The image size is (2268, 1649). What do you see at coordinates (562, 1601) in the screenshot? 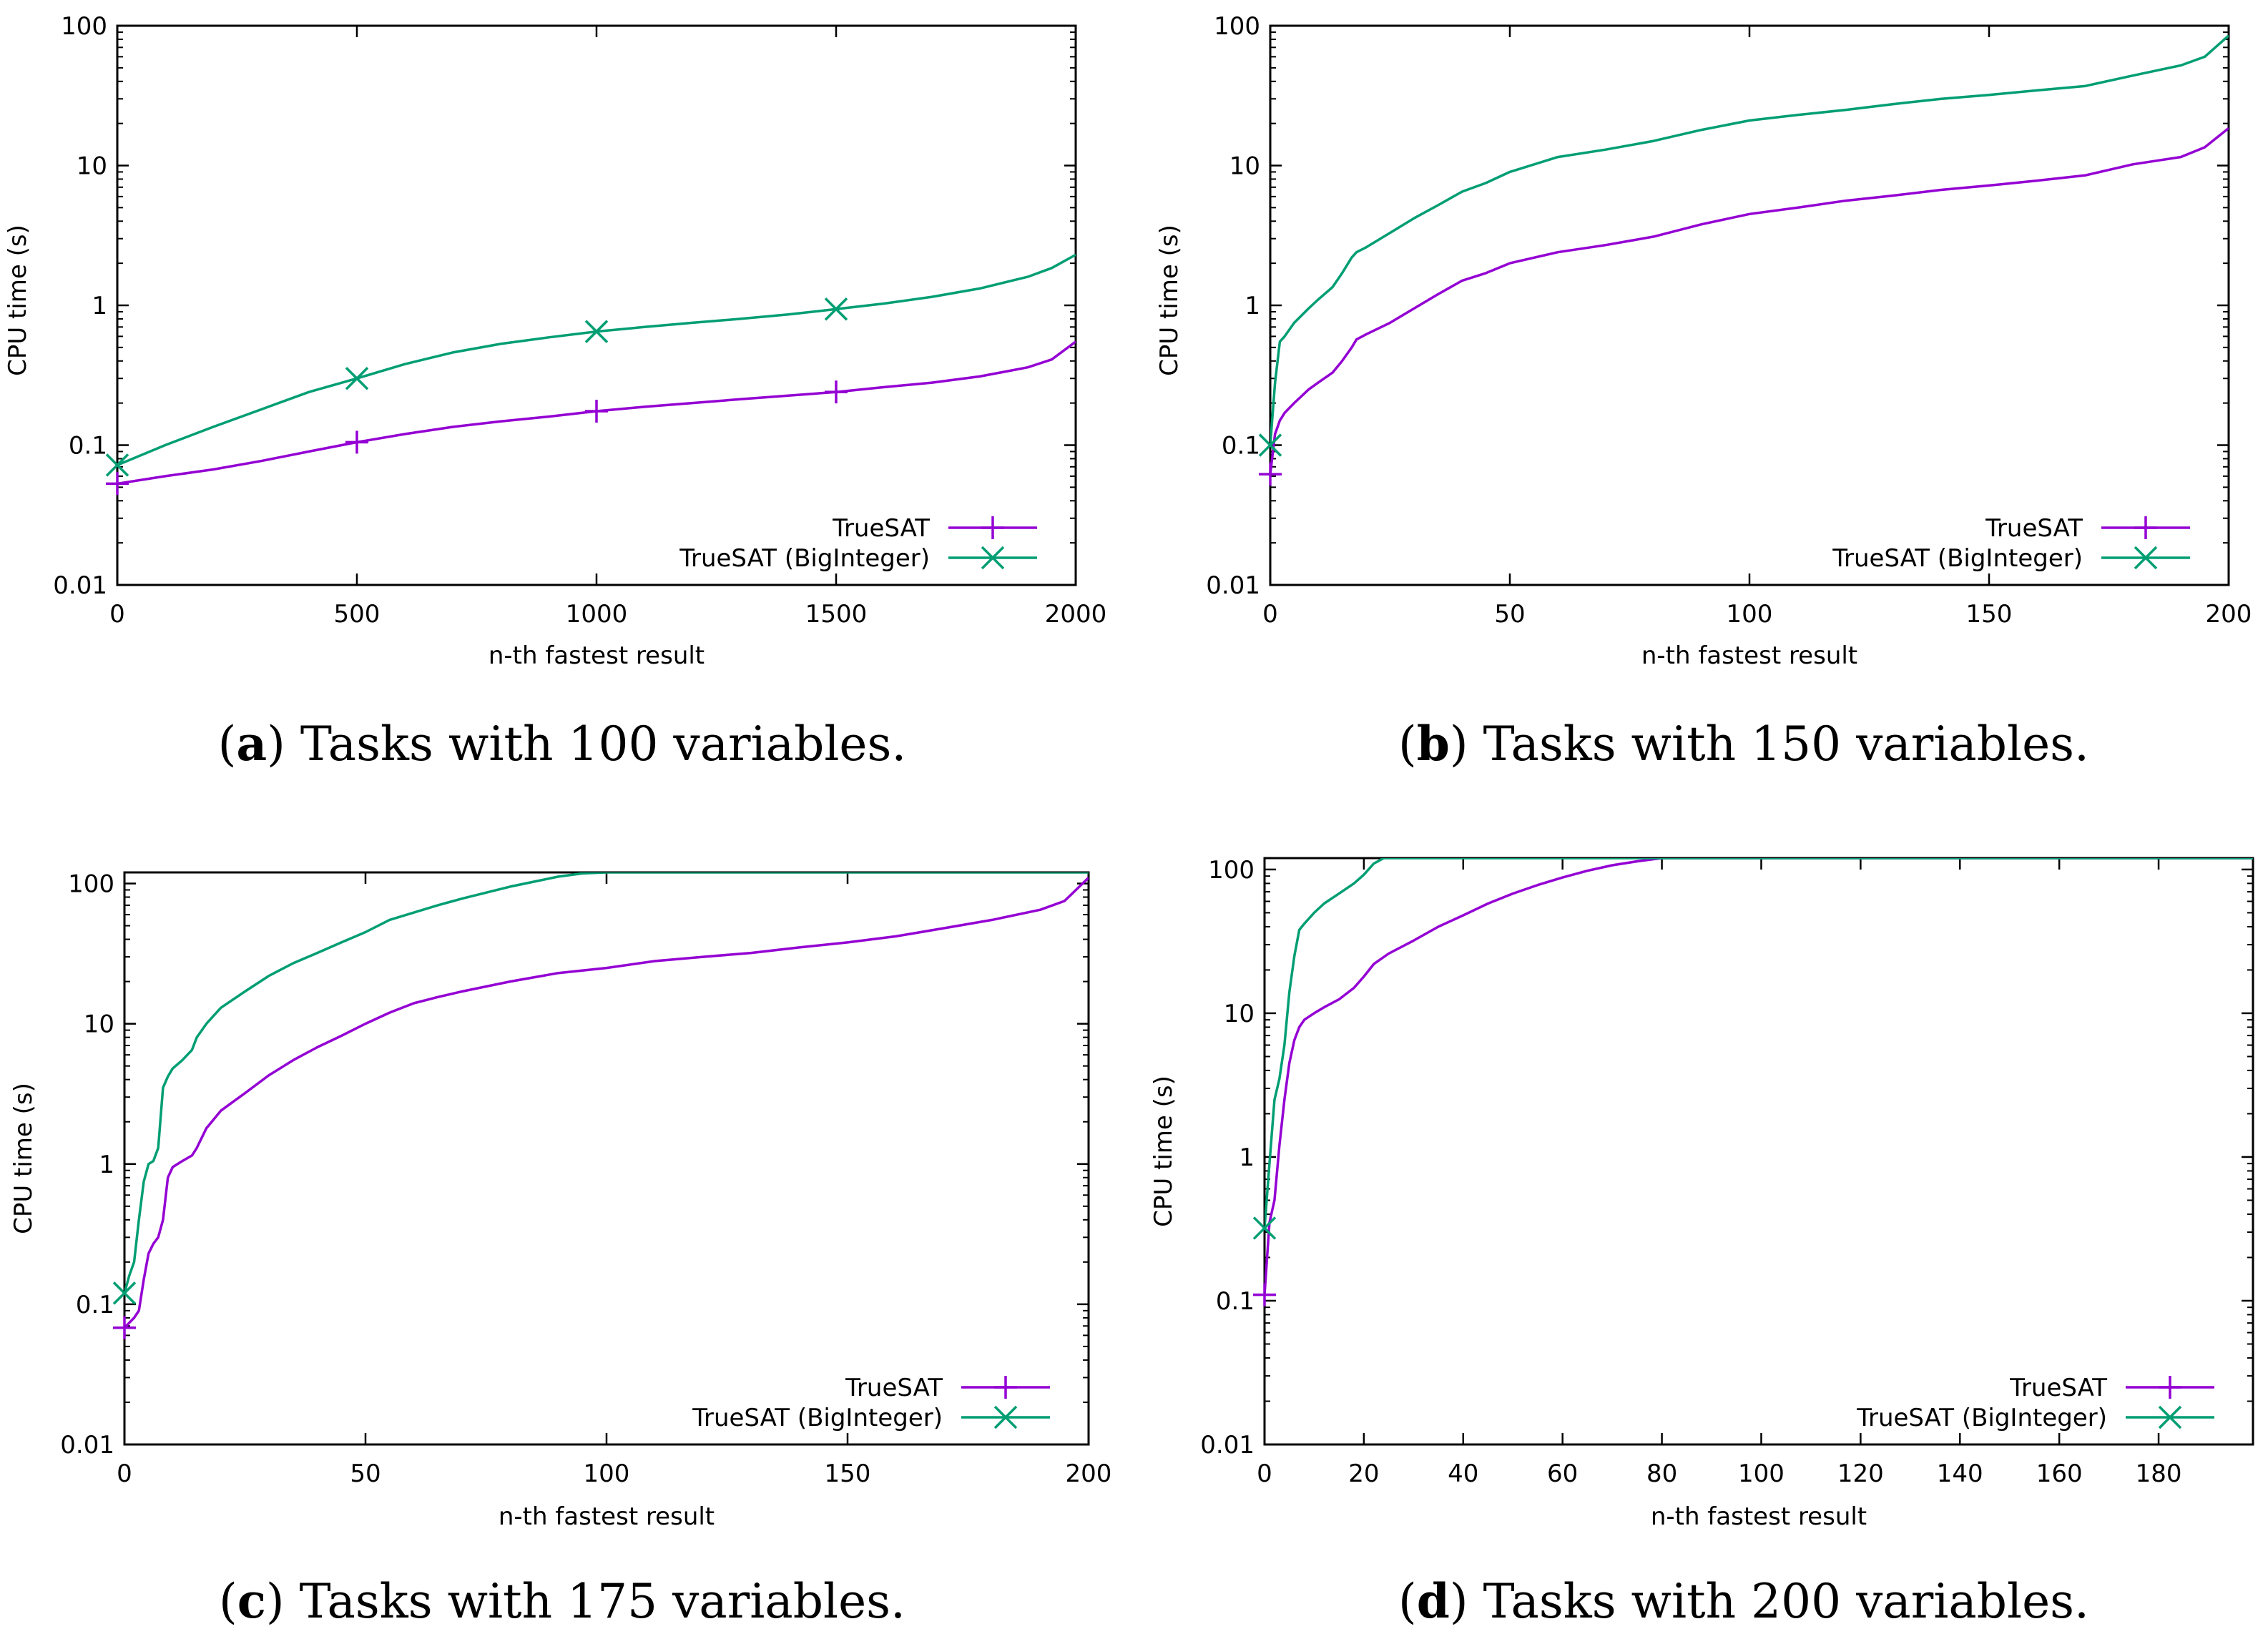
I see `subfigure-caption: (c) Tasks with 175 variables.` at bounding box center [562, 1601].